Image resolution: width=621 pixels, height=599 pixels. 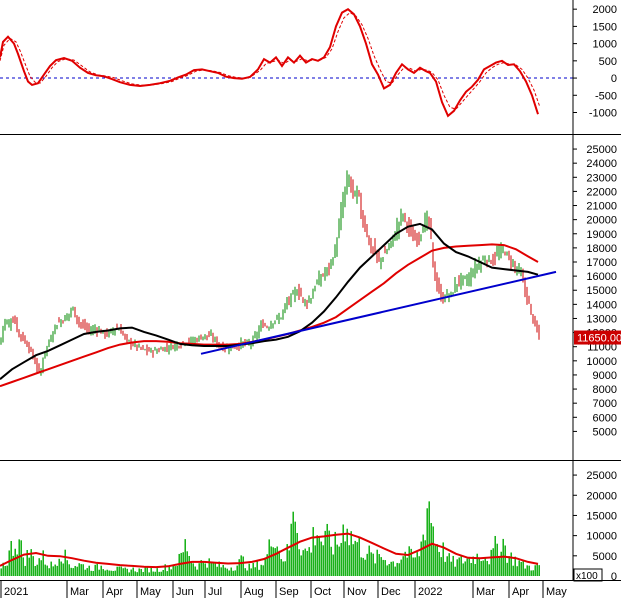 I want to click on time-tick-label: Apr, so click(x=520, y=592).